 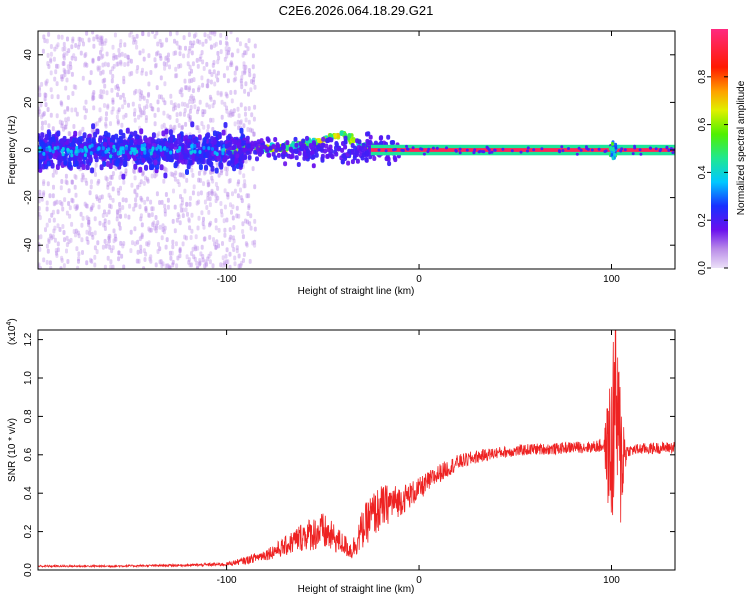 I want to click on spectrogram-burst-point, so click(x=613, y=158).